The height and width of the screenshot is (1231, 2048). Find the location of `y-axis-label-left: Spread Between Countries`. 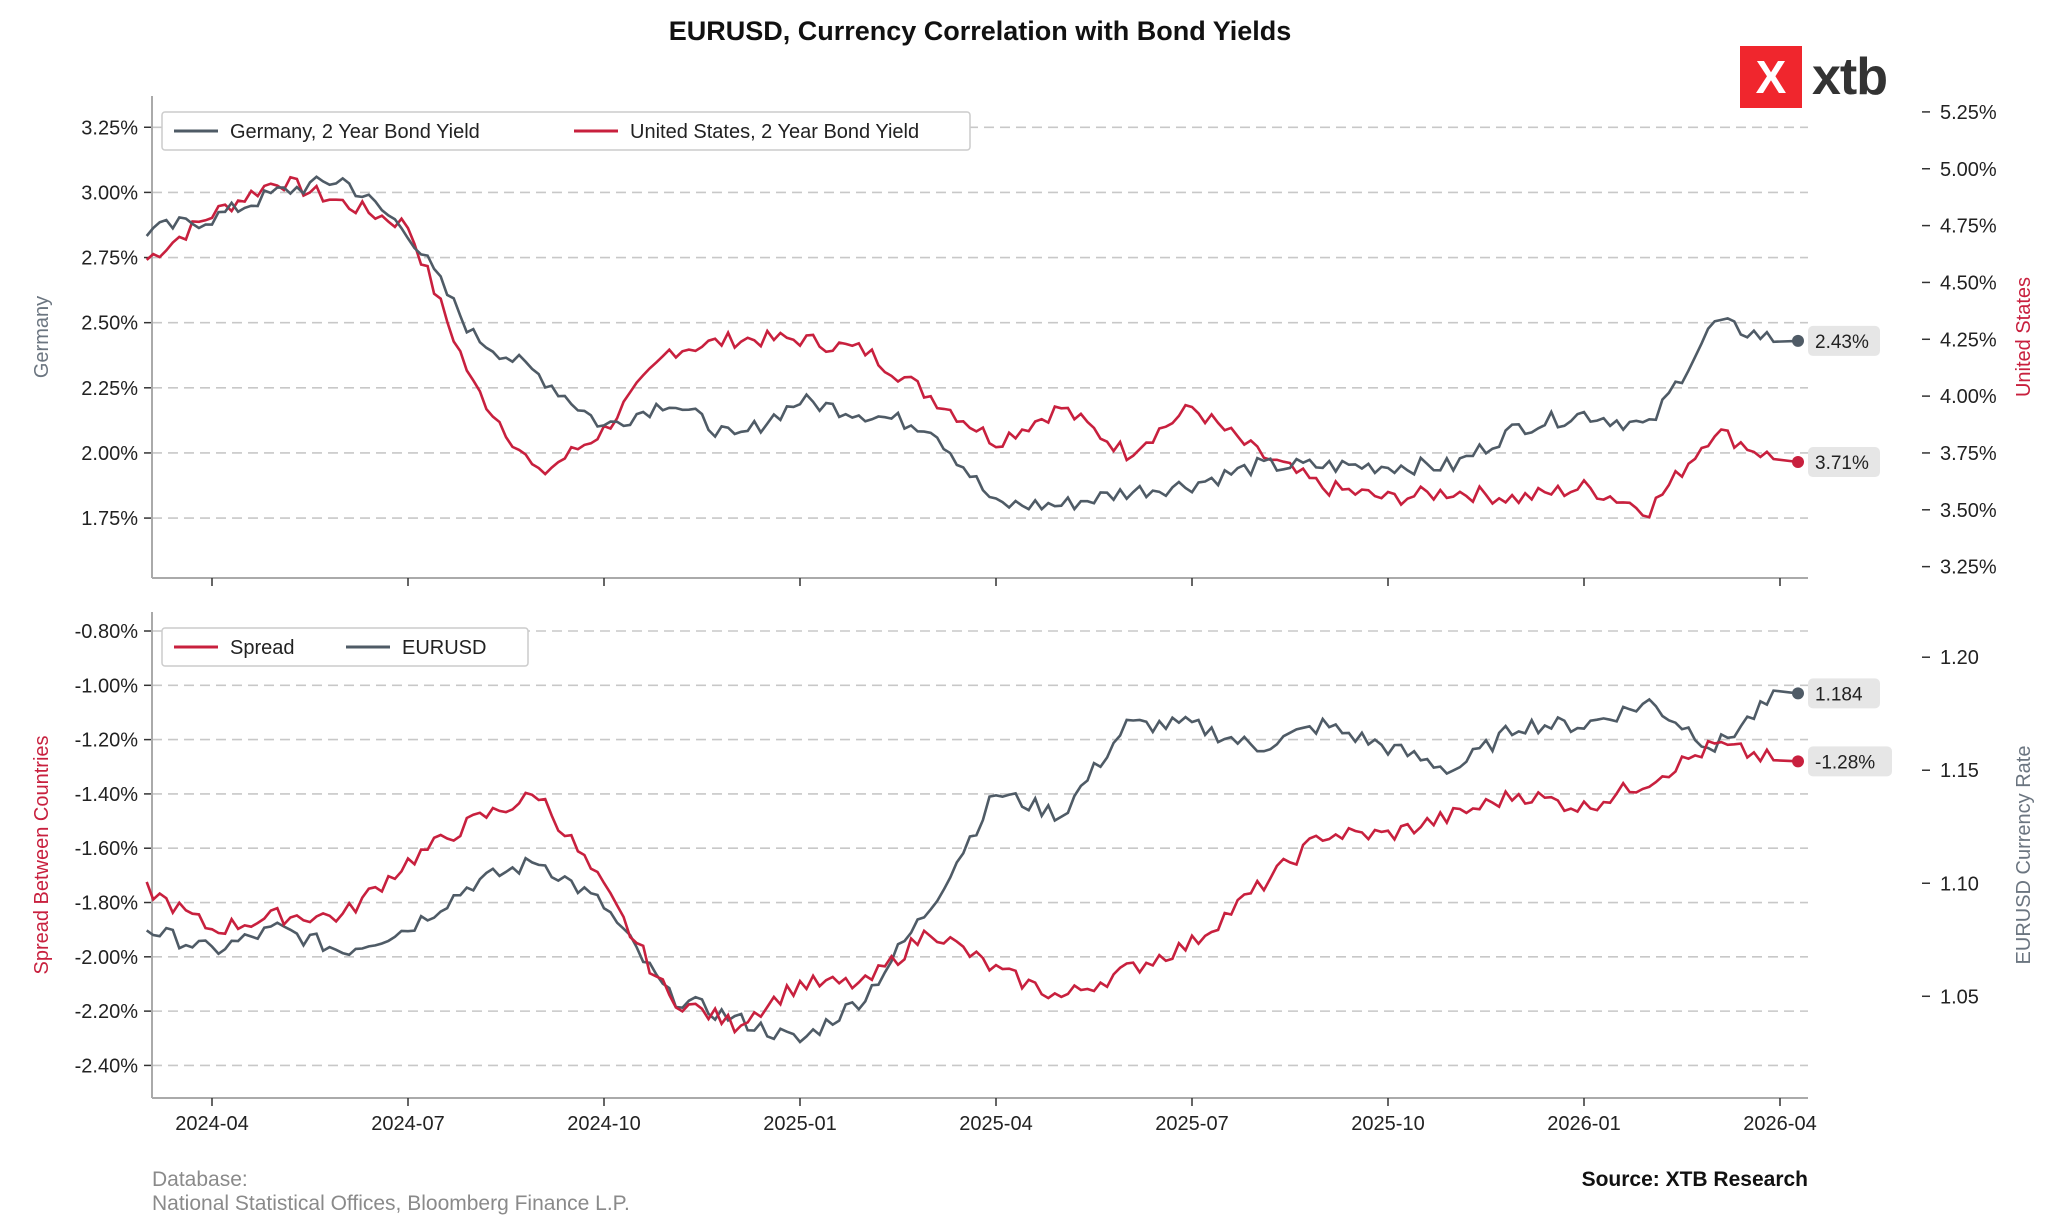

y-axis-label-left: Spread Between Countries is located at coordinates (42, 854).